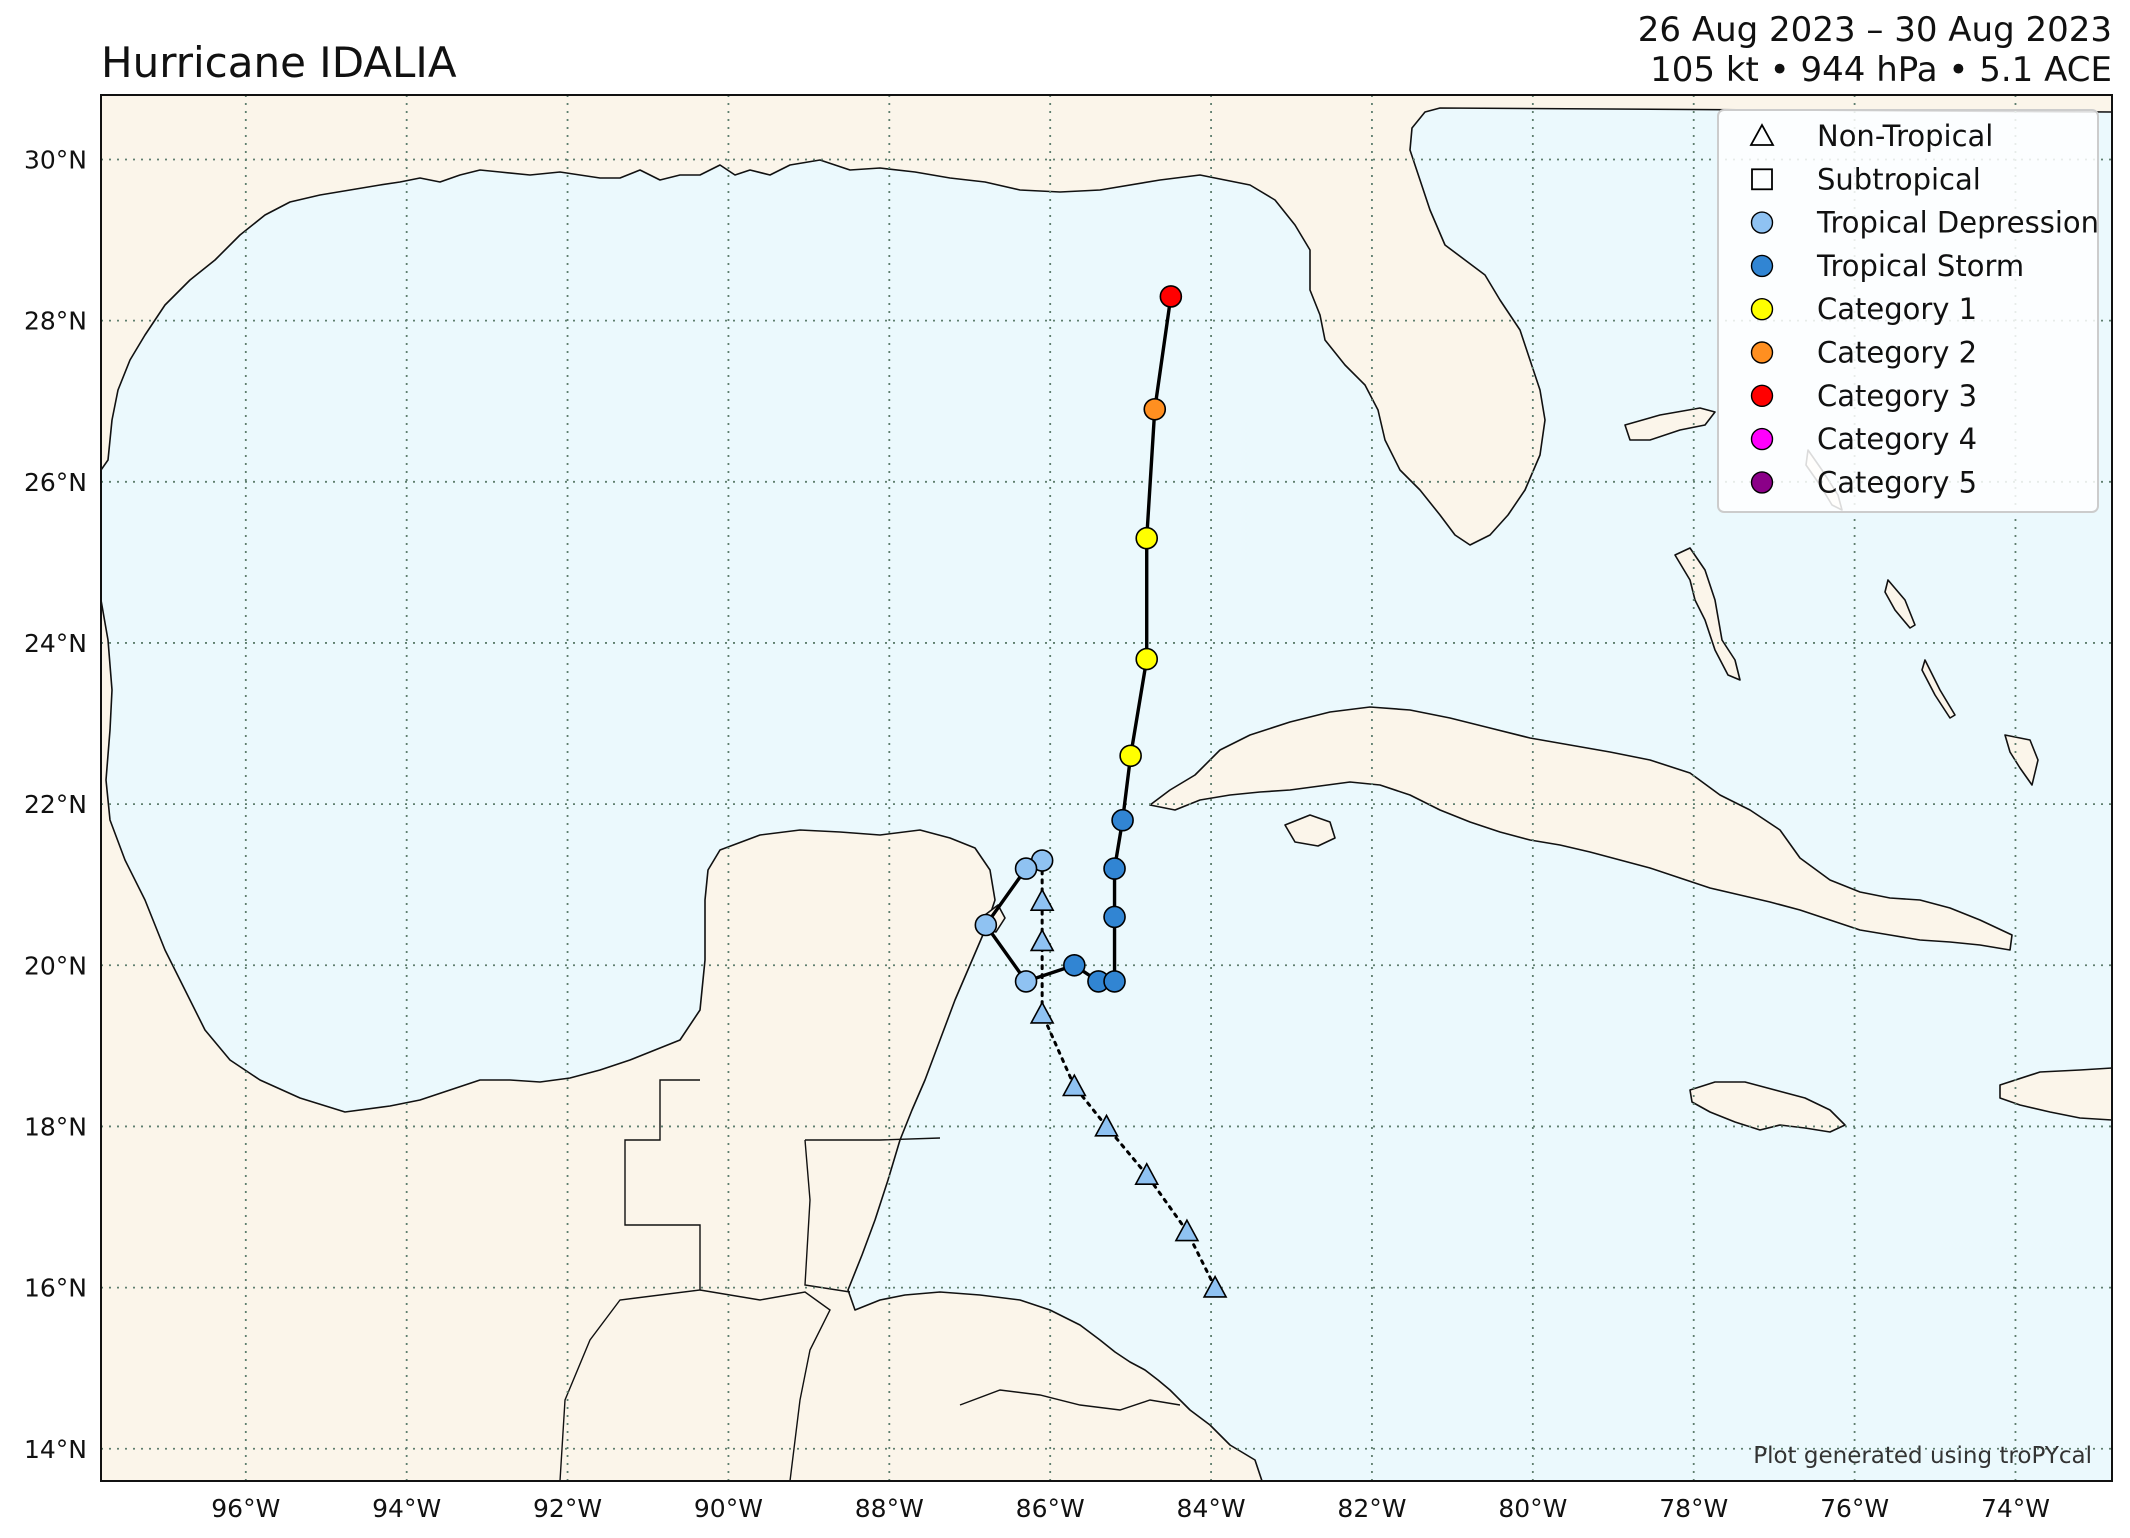 The height and width of the screenshot is (1538, 2130). Describe the element at coordinates (1957, 223) in the screenshot. I see `legend-label: Tropical Depression` at that location.